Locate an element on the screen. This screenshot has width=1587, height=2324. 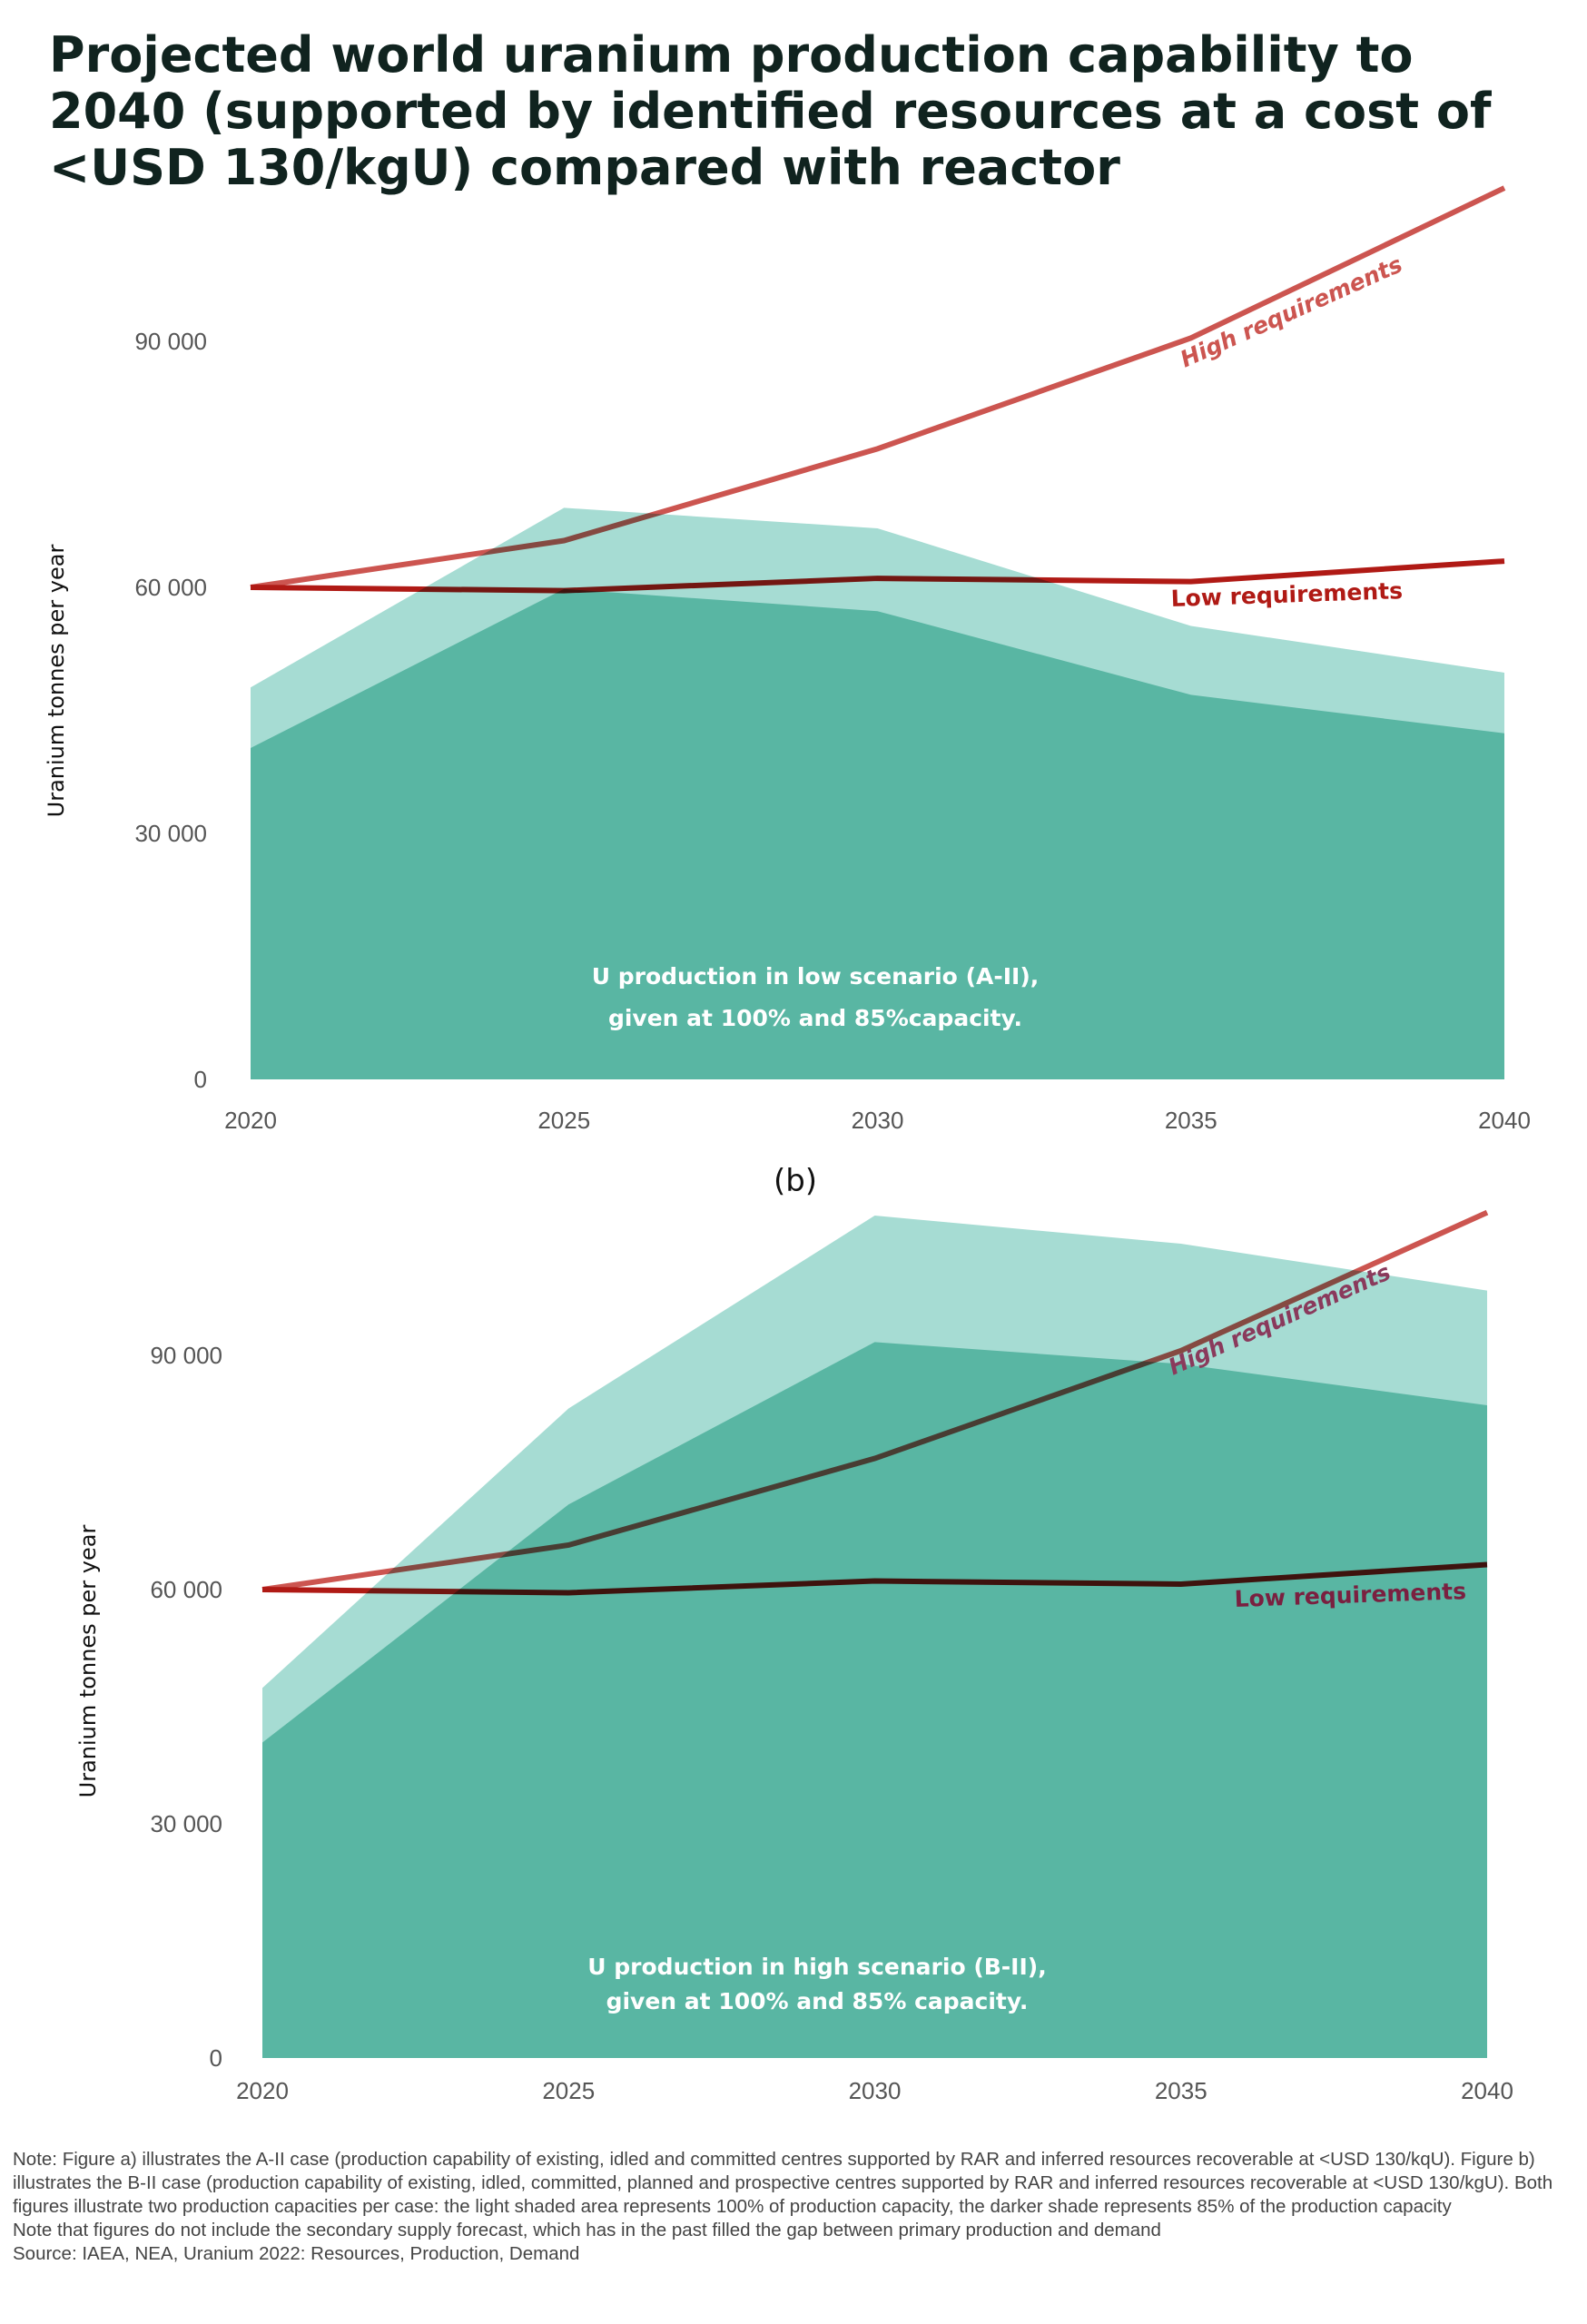
chart-b-x-tick-label: 2035 is located at coordinates (1181, 2090).